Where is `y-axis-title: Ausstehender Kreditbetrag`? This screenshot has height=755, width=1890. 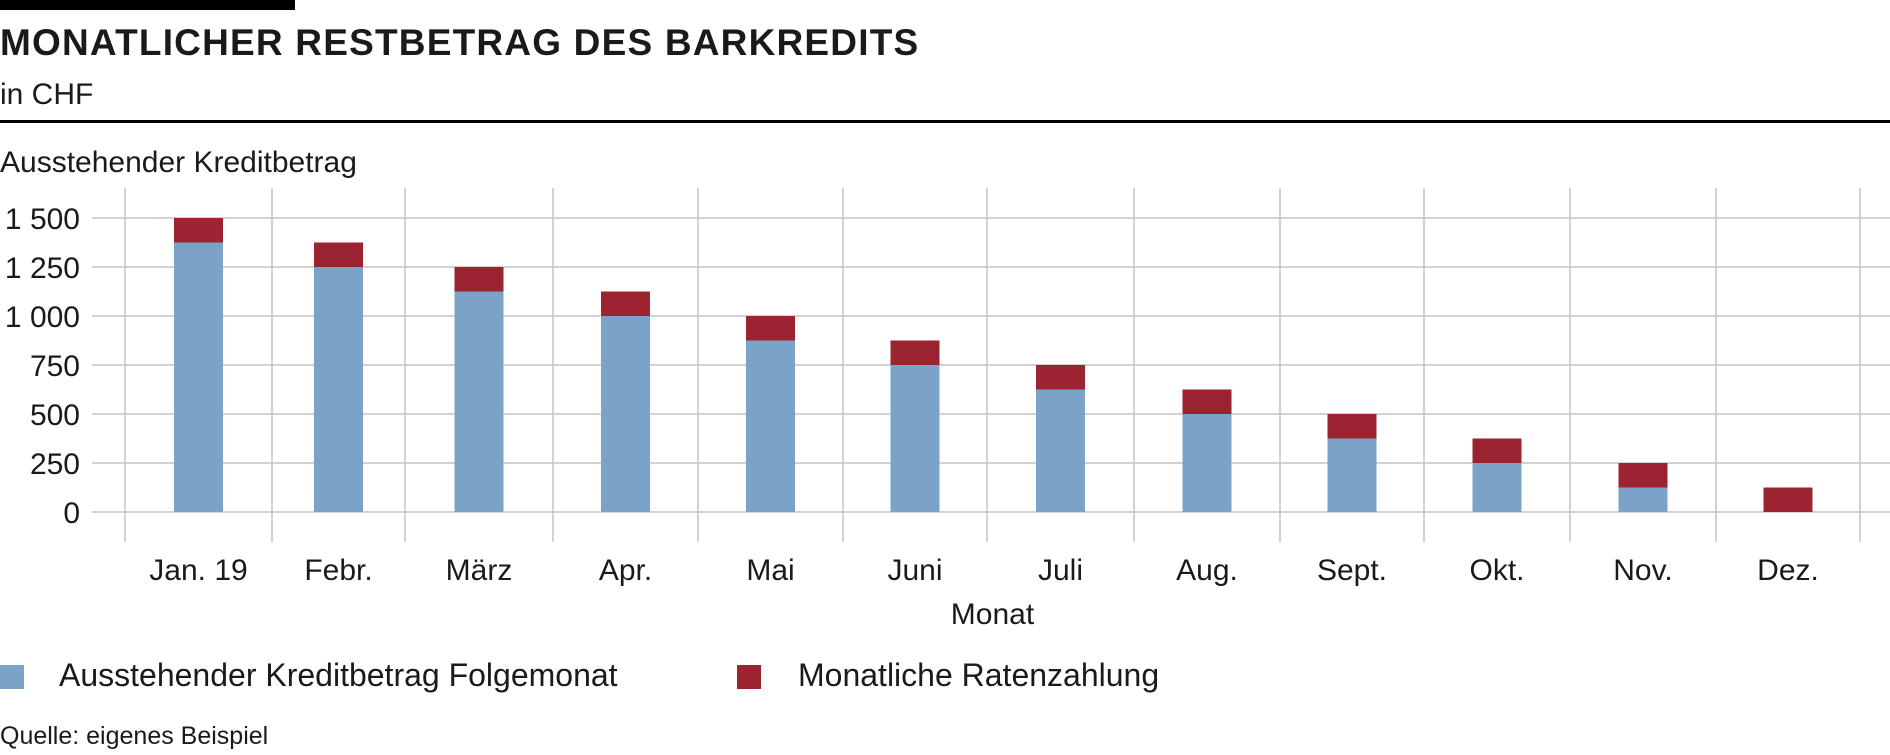 y-axis-title: Ausstehender Kreditbetrag is located at coordinates (178, 162).